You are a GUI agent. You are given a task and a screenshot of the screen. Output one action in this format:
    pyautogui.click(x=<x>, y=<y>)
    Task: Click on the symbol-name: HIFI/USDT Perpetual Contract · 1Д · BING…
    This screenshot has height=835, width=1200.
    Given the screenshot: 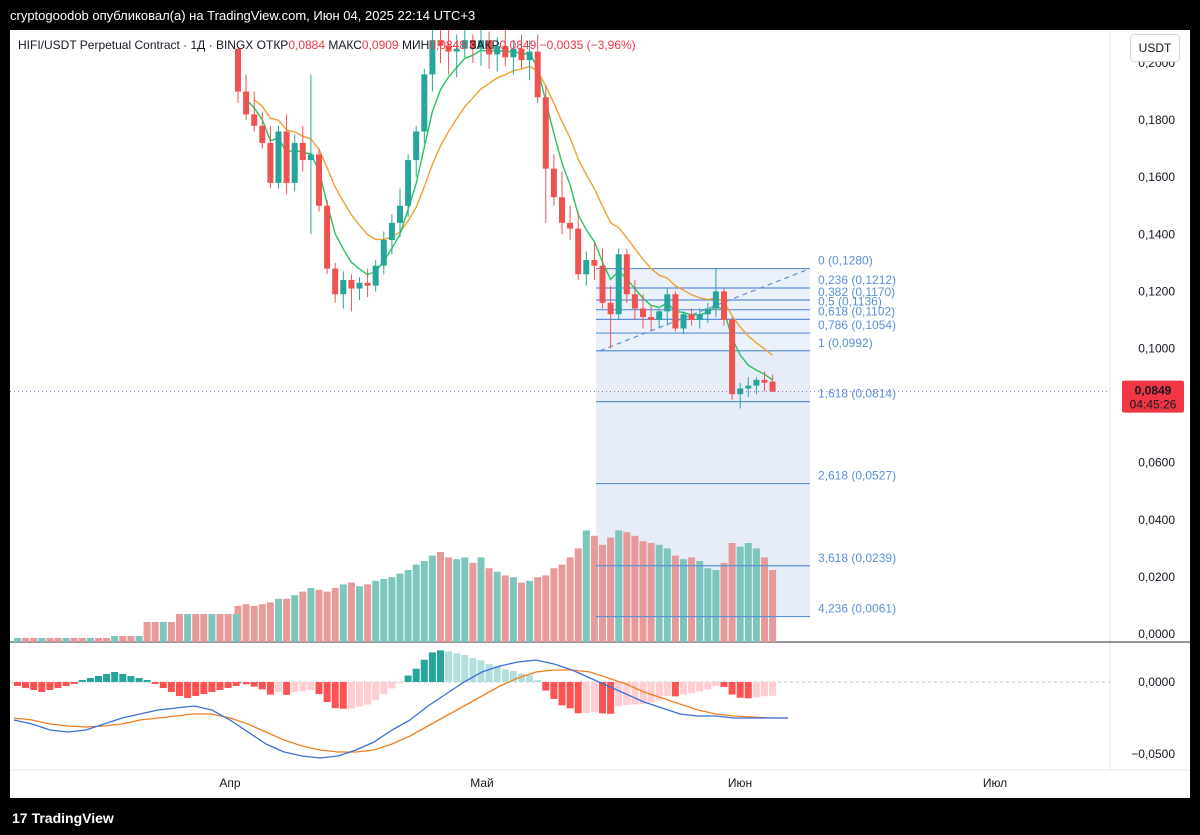 What is the action you would take?
    pyautogui.click(x=136, y=45)
    